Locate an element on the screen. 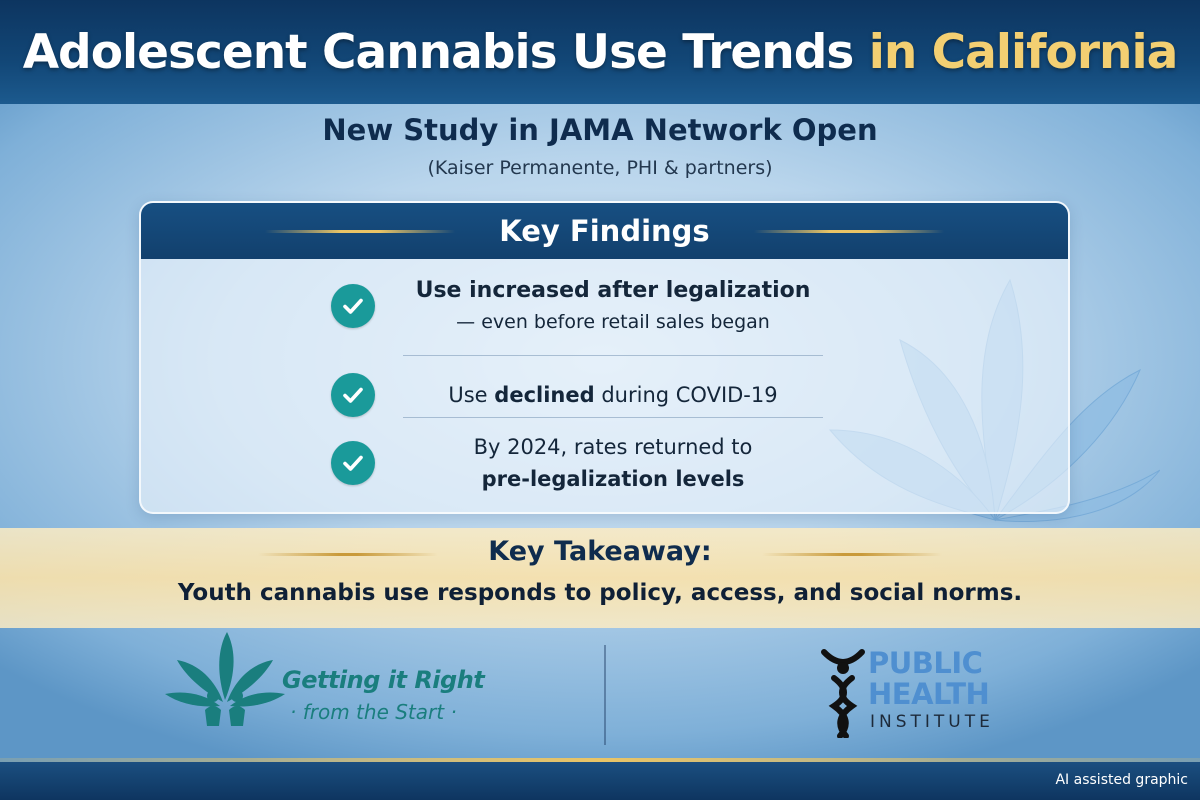 Image resolution: width=1200 pixels, height=800 pixels. title-main: Adolescent Cannabis Use Trends is located at coordinates (438, 52).